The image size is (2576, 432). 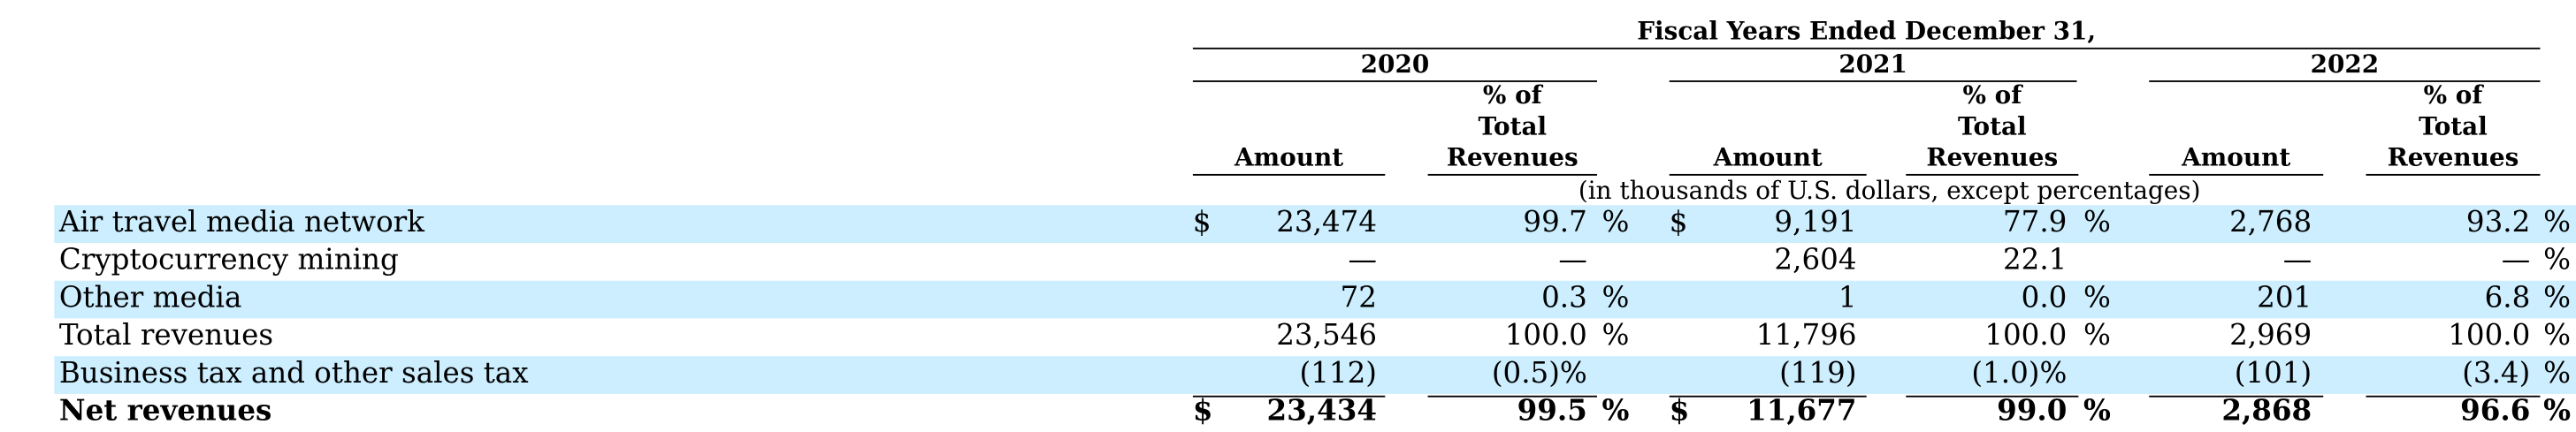 I want to click on subtotal-rule-pct-2021, so click(x=1992, y=396).